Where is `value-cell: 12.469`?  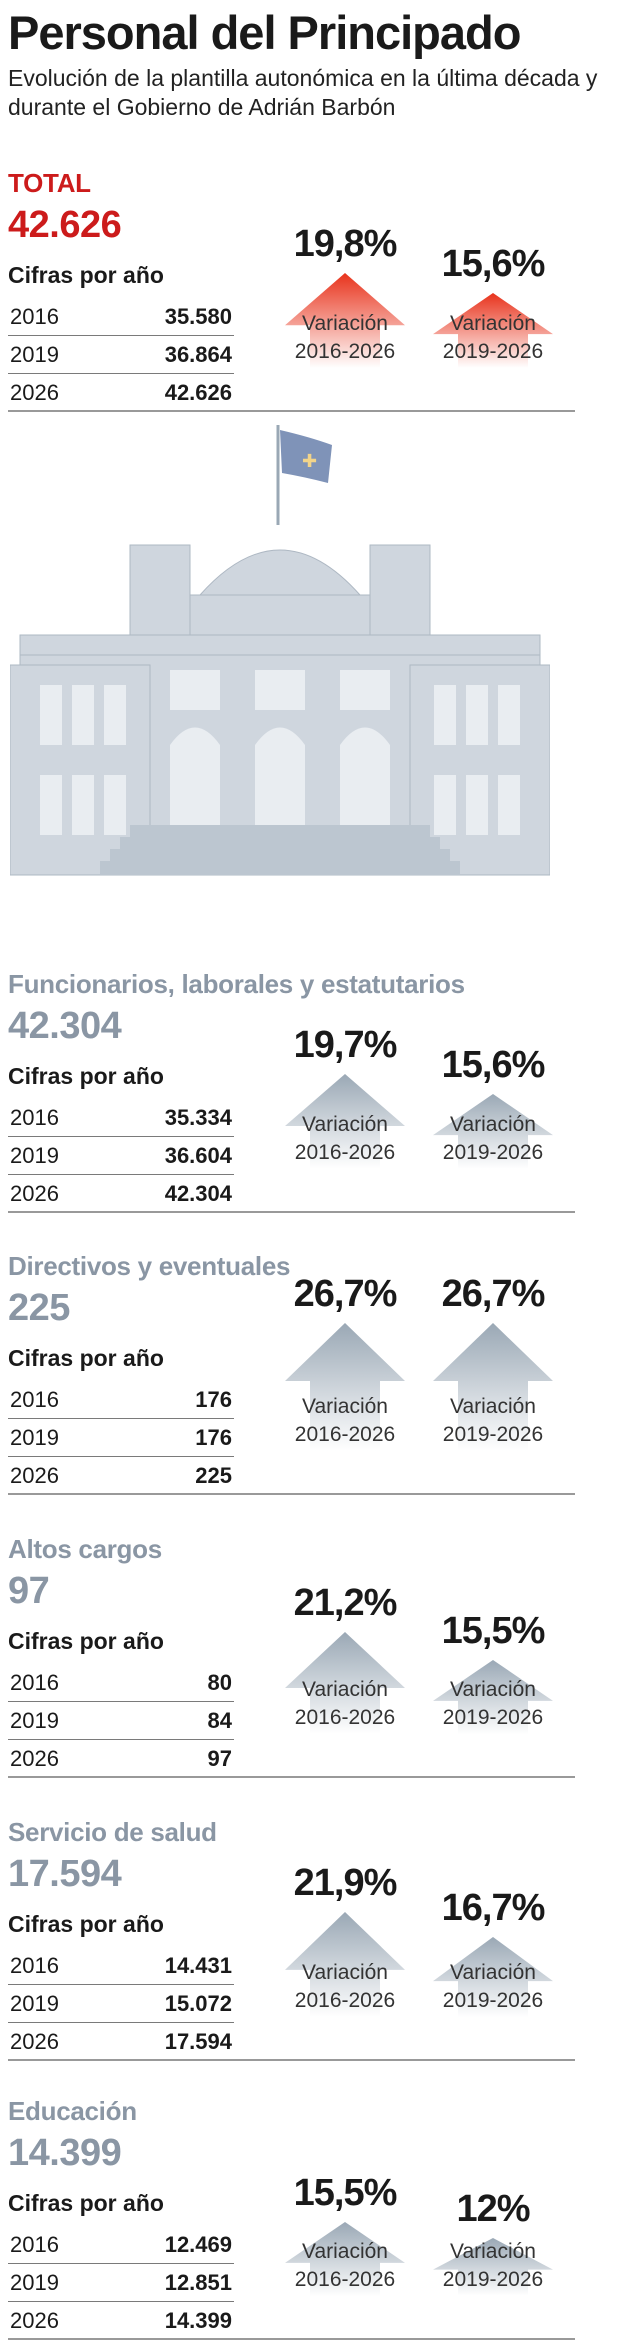
value-cell: 12.469 is located at coordinates (198, 2244).